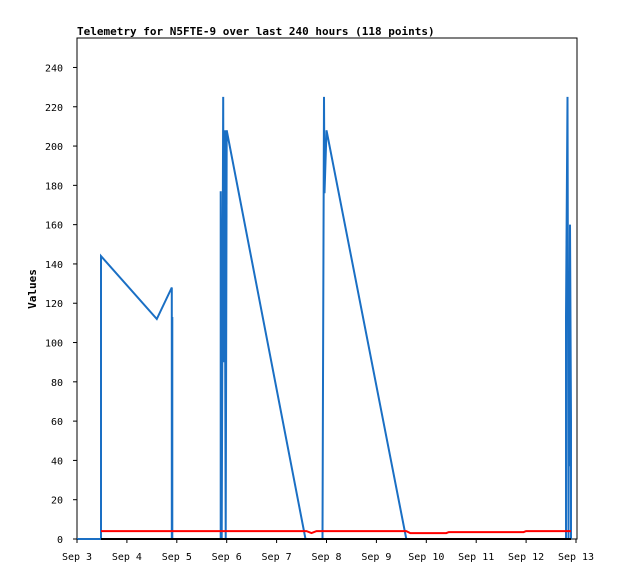  I want to click on x-tick-label: Sep 4, so click(127, 557).